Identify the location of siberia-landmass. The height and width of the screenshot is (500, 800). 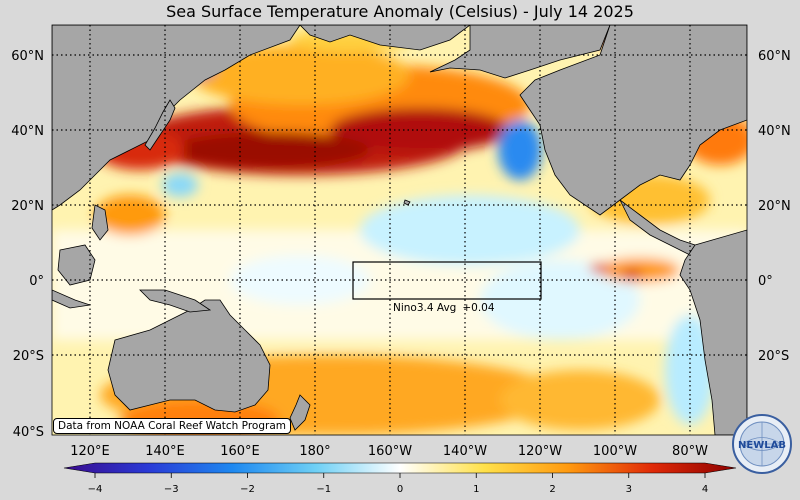
(385, 38).